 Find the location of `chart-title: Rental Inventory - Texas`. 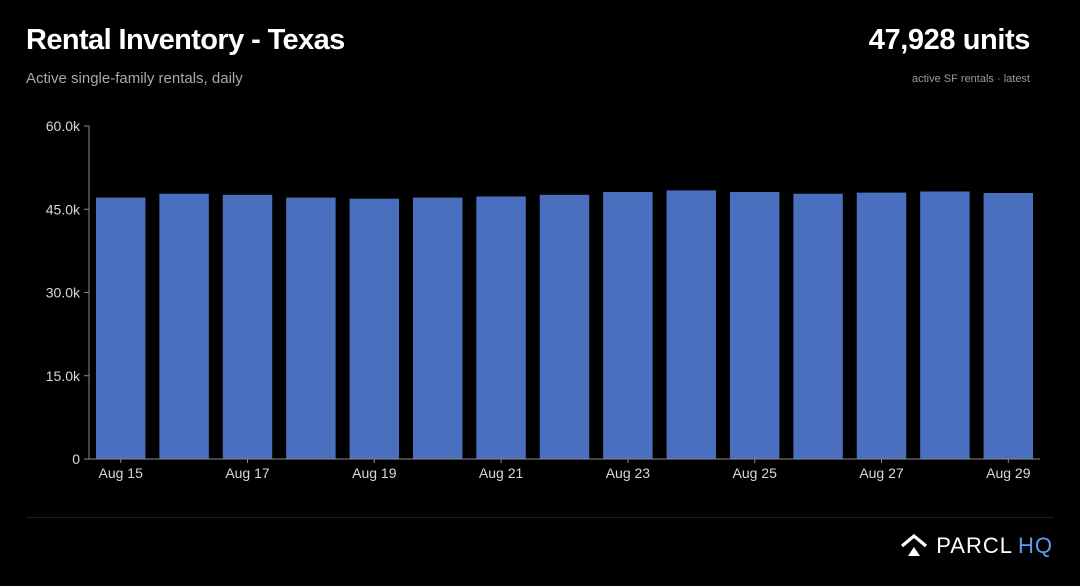

chart-title: Rental Inventory - Texas is located at coordinates (185, 40).